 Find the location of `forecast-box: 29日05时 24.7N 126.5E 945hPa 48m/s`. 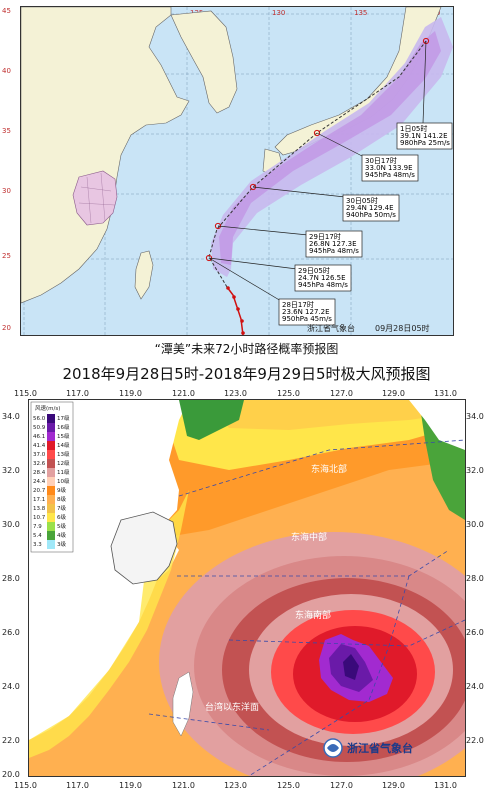

forecast-box: 29日05时 24.7N 126.5E 945hPa 48m/s is located at coordinates (323, 278).